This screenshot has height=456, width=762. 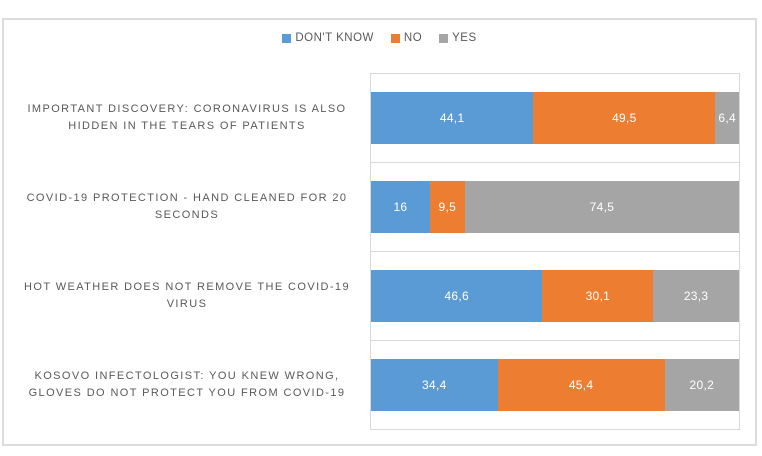 I want to click on bar-segment-dont-know: 44,1, so click(x=452, y=118).